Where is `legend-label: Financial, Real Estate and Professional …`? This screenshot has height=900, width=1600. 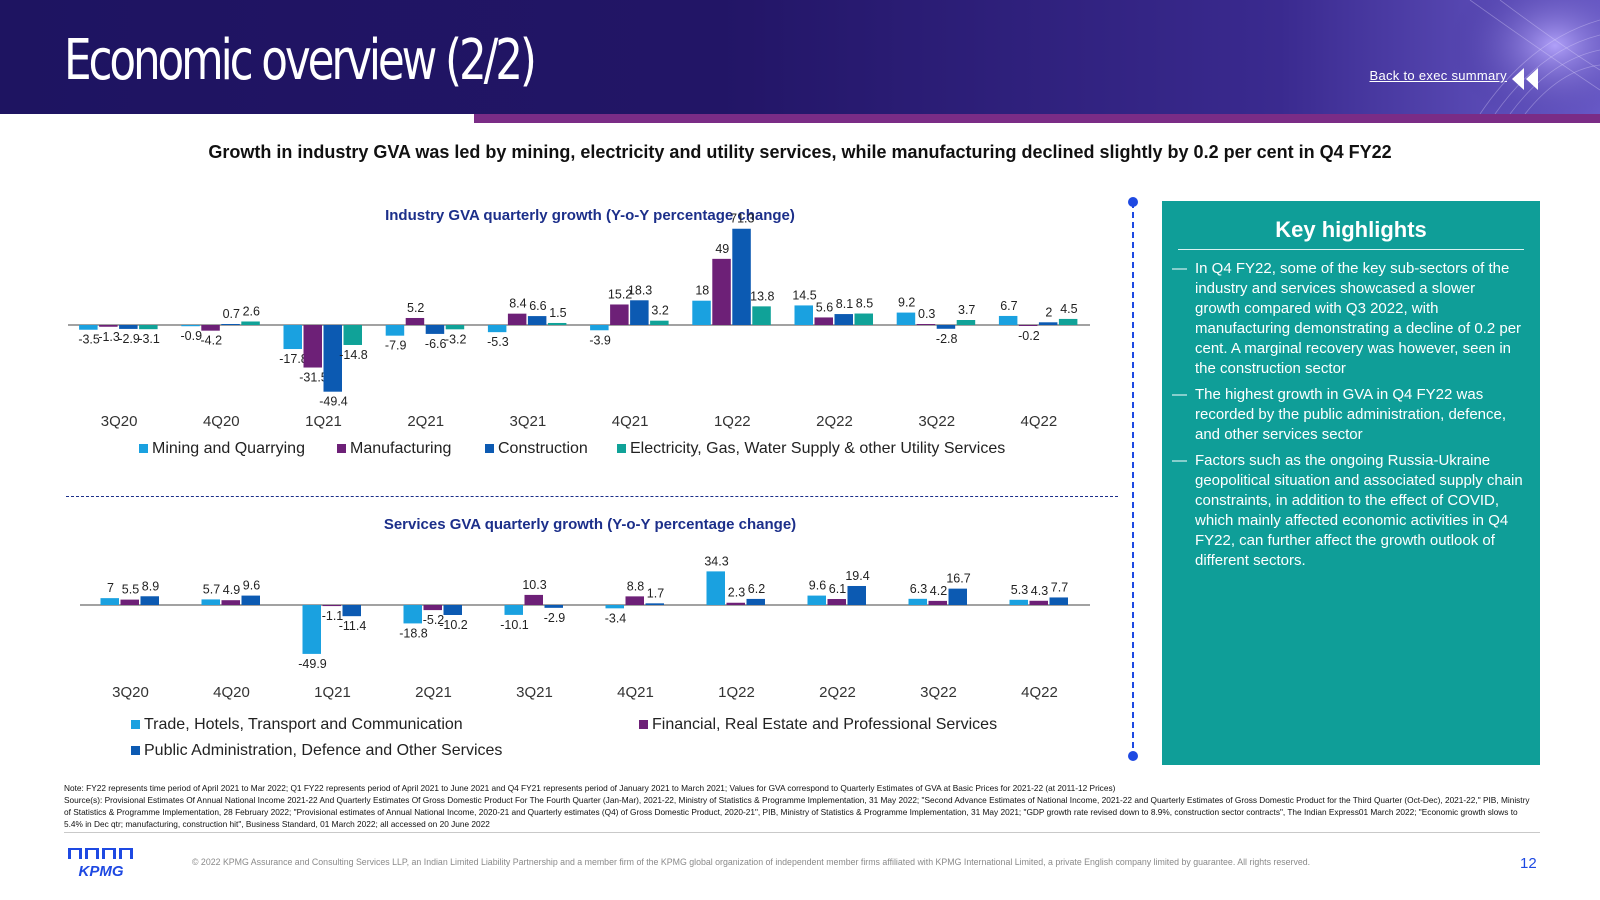 legend-label: Financial, Real Estate and Professional … is located at coordinates (824, 724).